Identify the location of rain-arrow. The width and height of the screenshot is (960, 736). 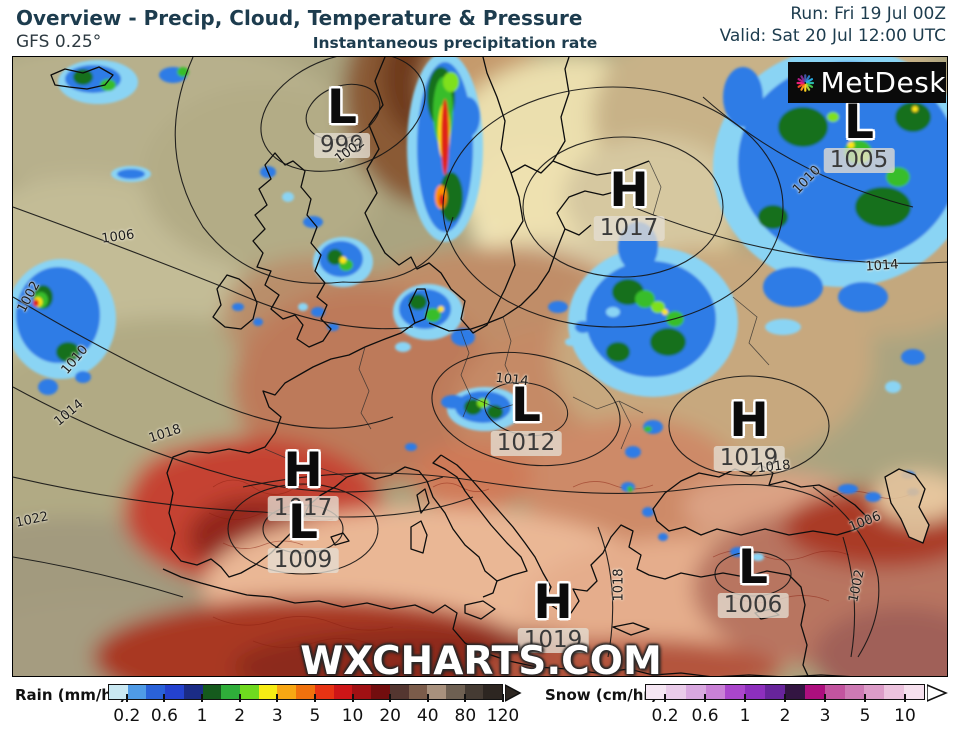
(513, 693).